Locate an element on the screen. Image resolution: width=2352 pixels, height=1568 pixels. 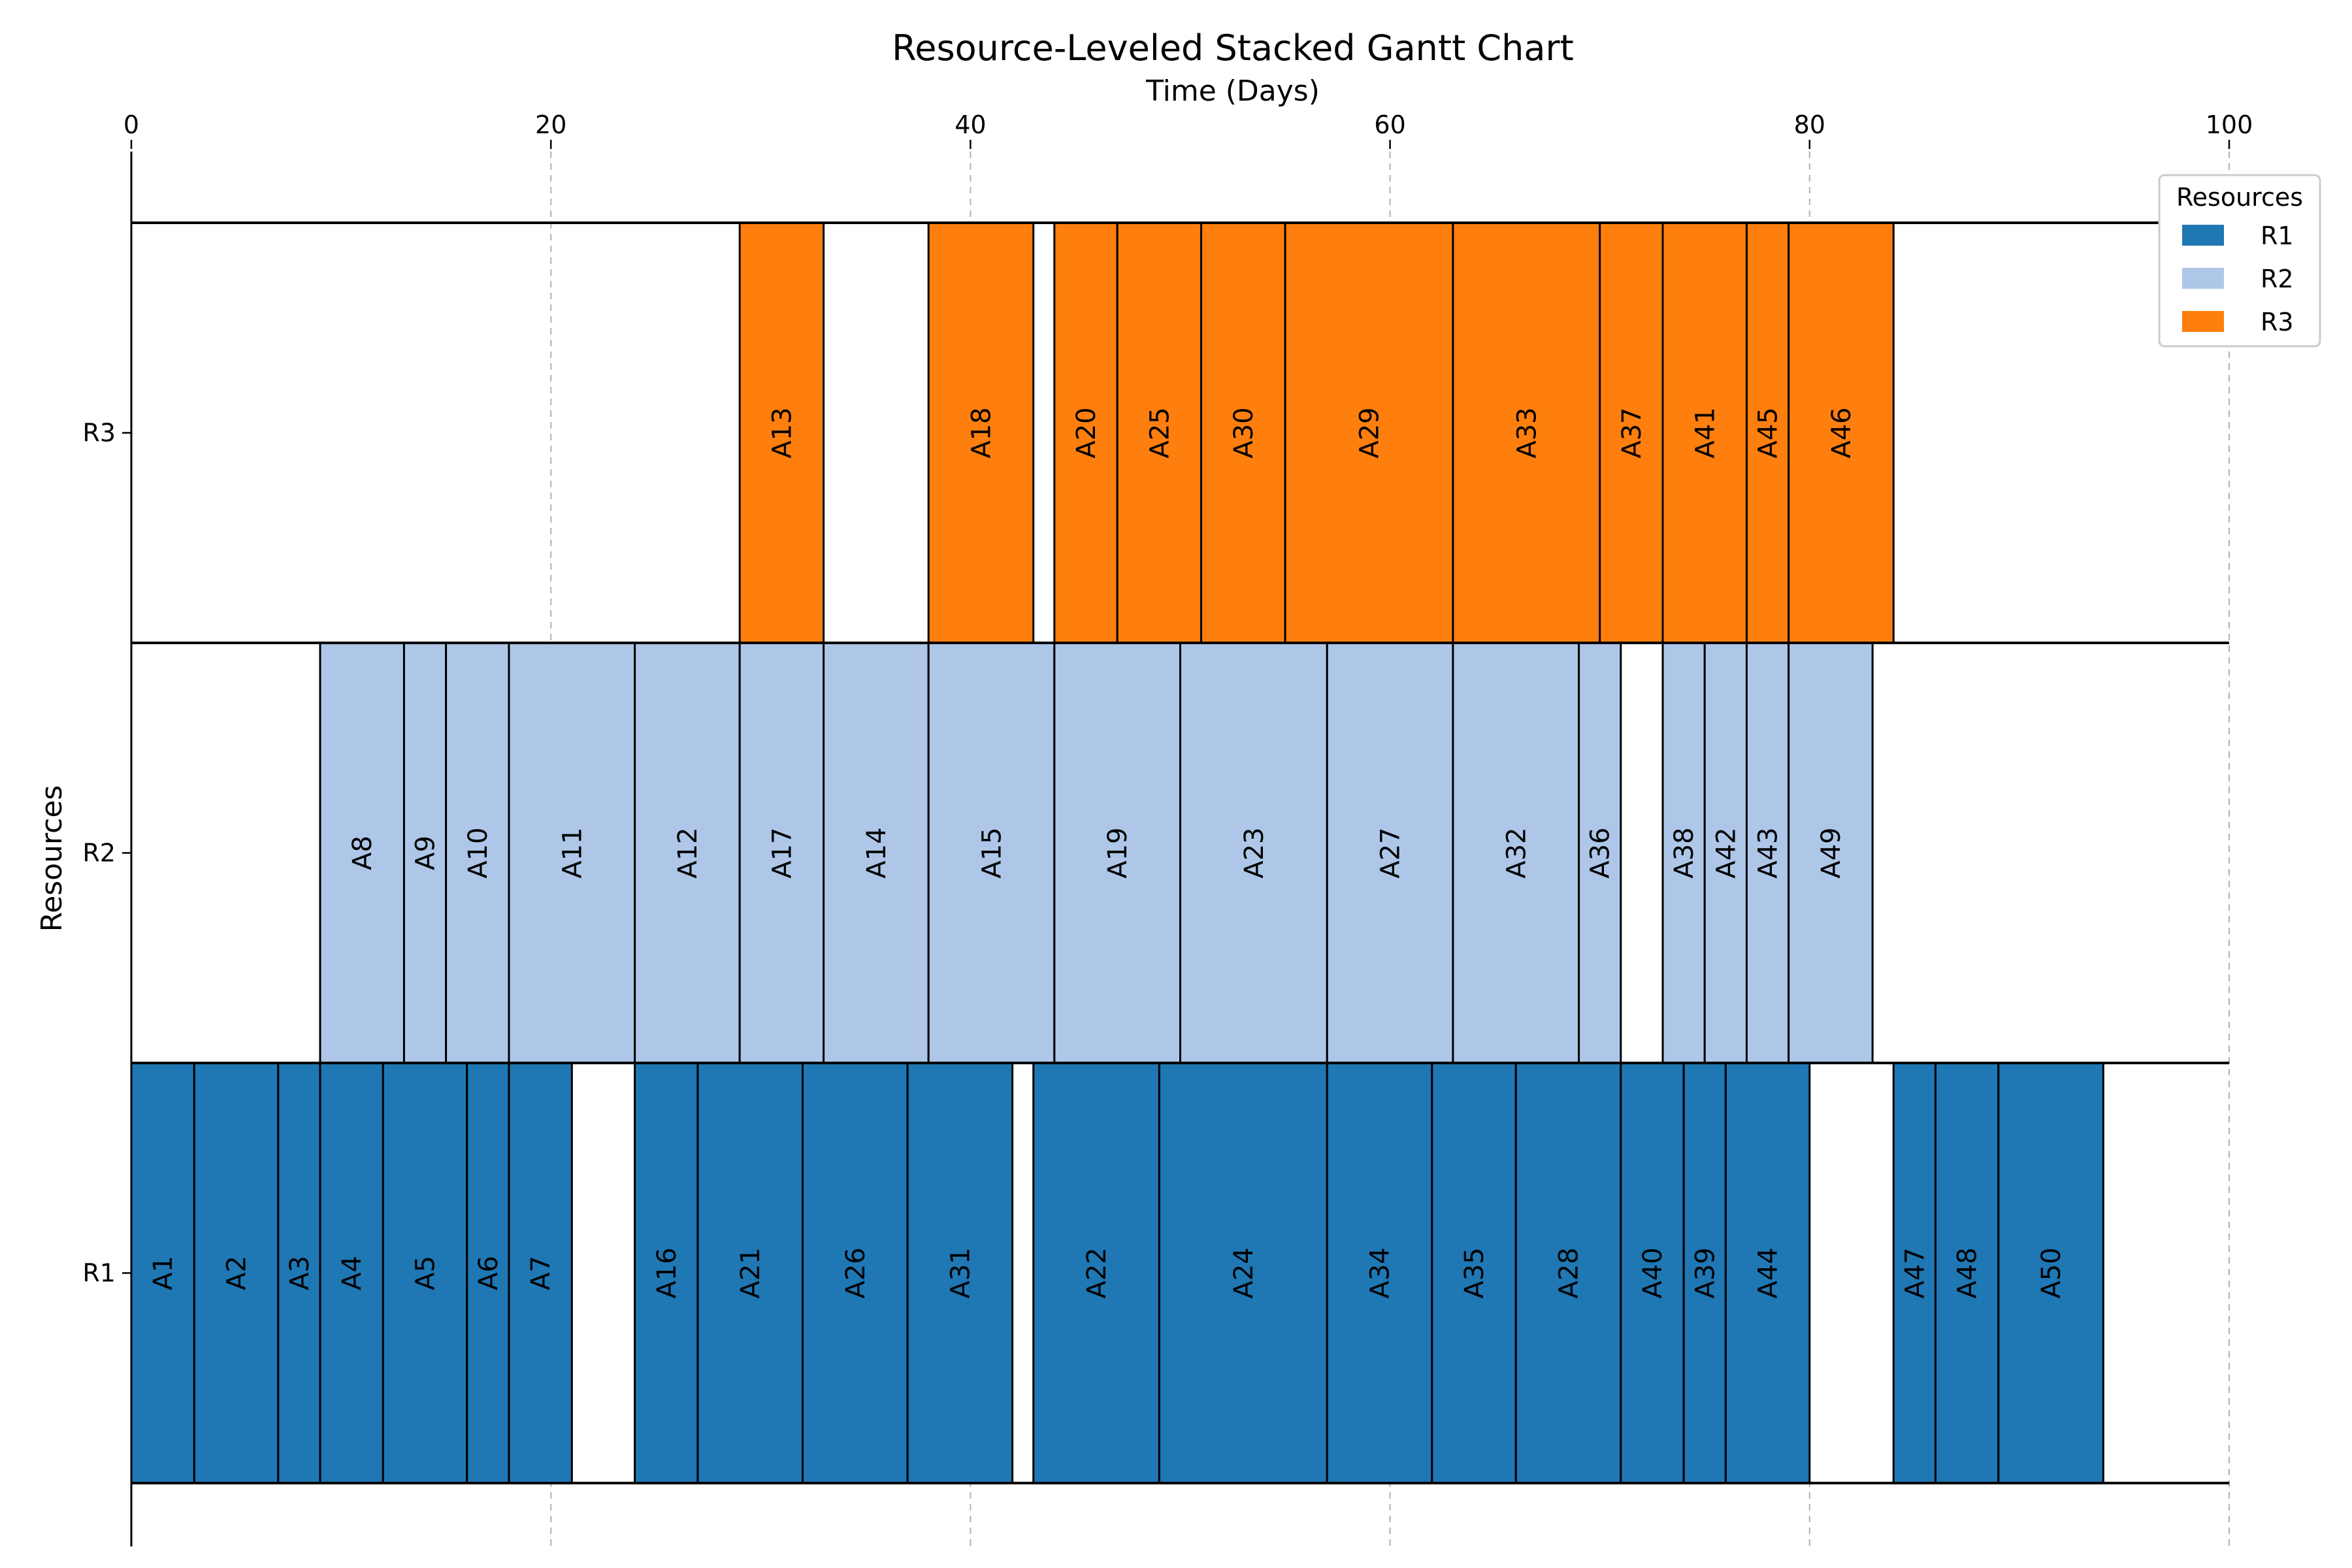
x-axis-label: Time (Days) is located at coordinates (1232, 91).